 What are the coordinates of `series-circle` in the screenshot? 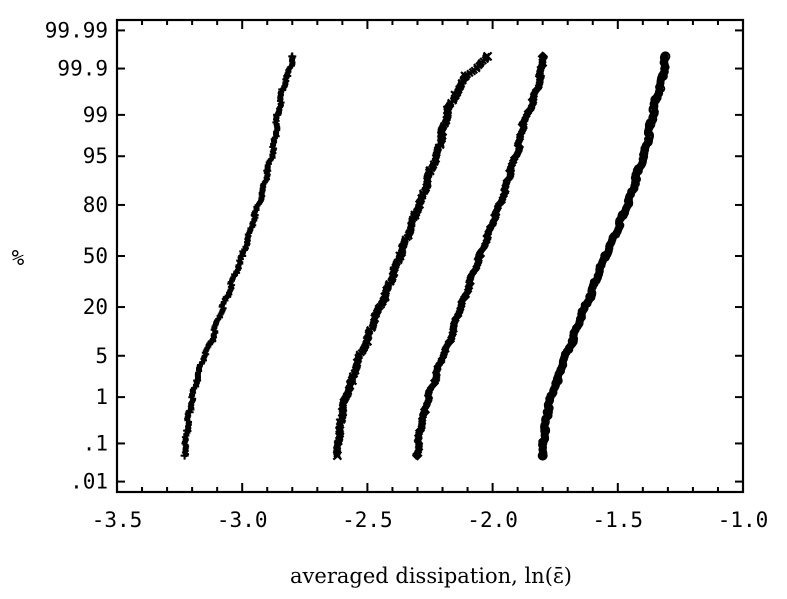 It's located at (604, 256).